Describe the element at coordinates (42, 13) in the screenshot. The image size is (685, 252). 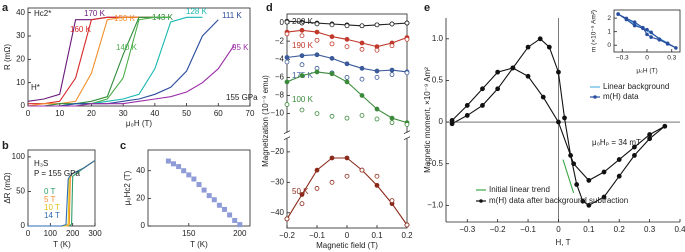
I see `annotation: Hc2*` at that location.